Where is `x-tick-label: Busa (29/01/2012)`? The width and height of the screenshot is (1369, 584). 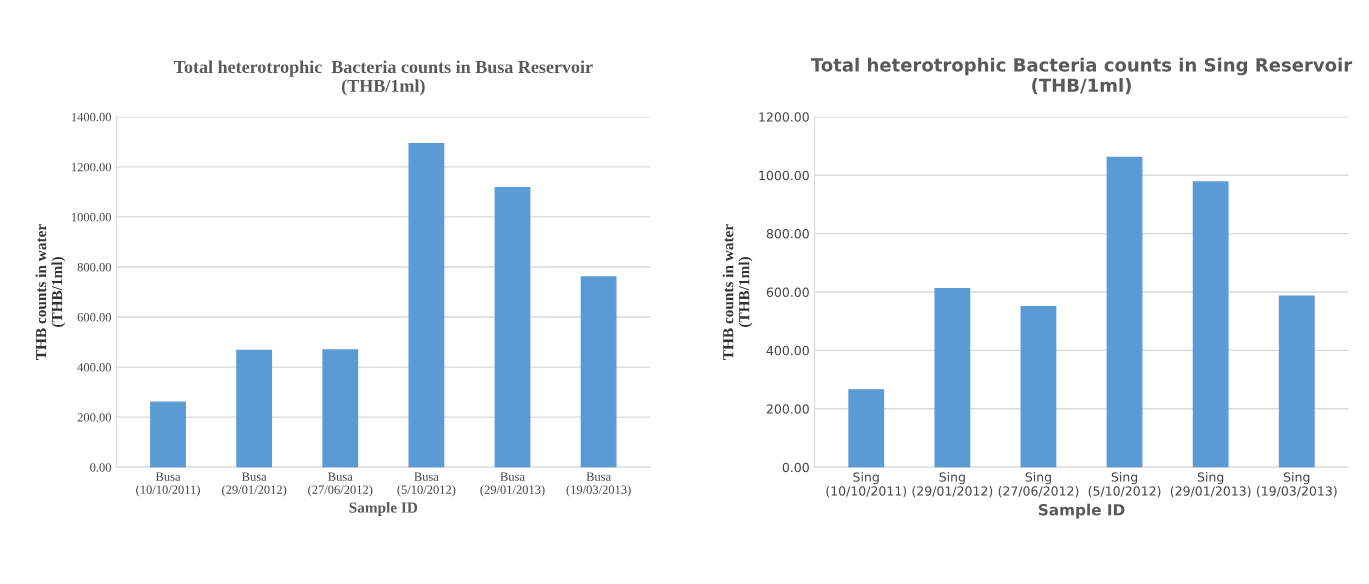
x-tick-label: Busa (29/01/2012) is located at coordinates (254, 484).